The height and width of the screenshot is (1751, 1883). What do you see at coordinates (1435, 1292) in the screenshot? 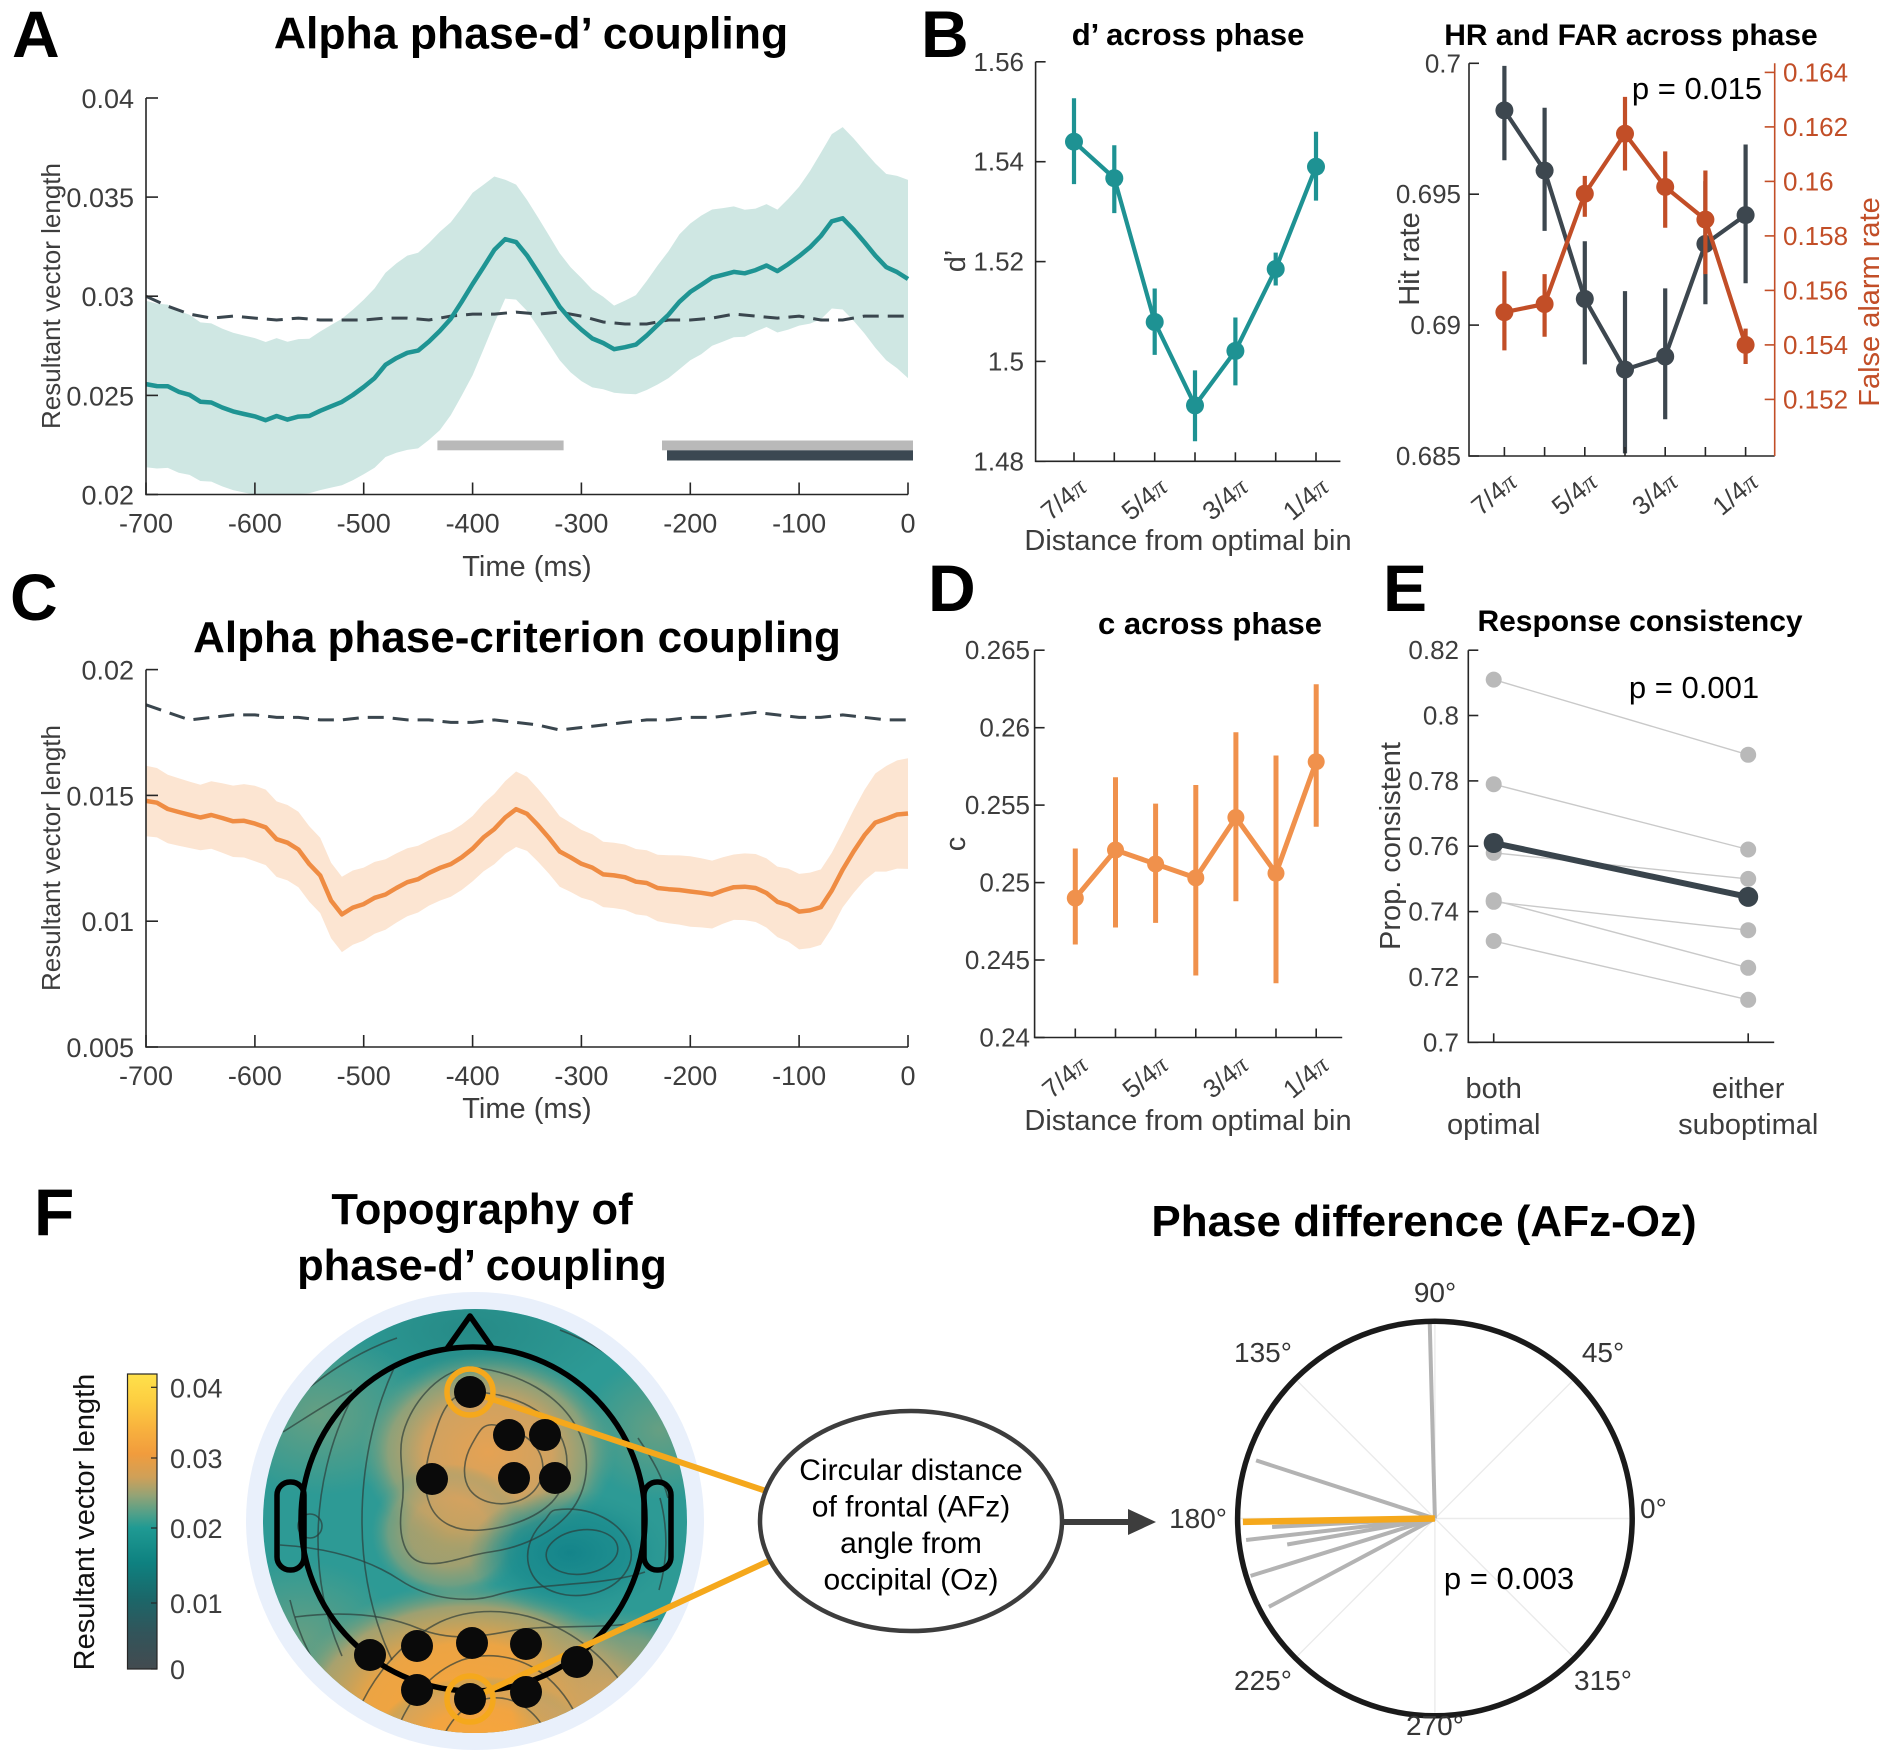
I see `svg-text: 90°` at bounding box center [1435, 1292].